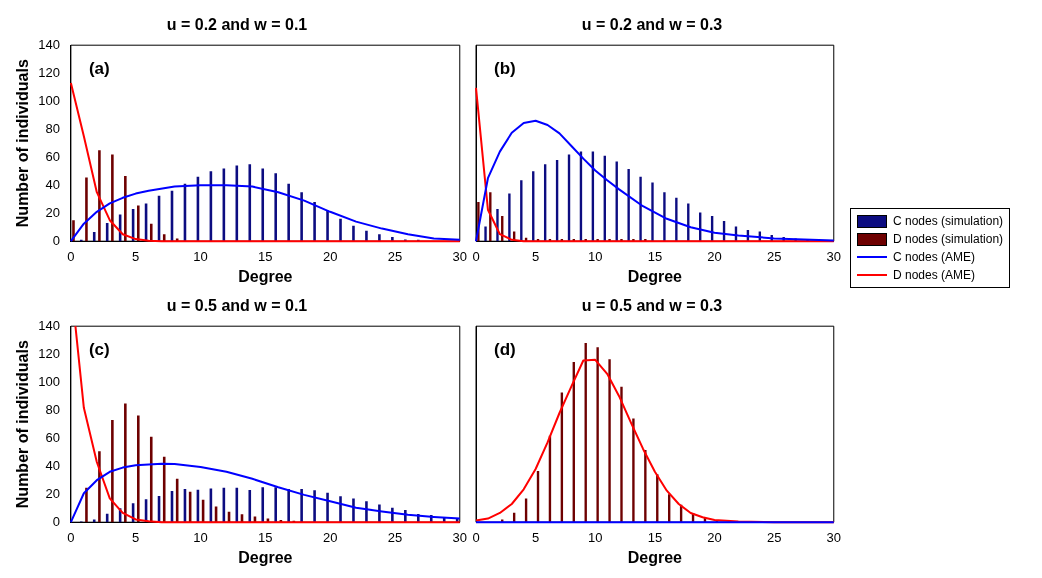 This screenshot has width=1042, height=578. What do you see at coordinates (99, 69) in the screenshot?
I see `annotation: (a)` at bounding box center [99, 69].